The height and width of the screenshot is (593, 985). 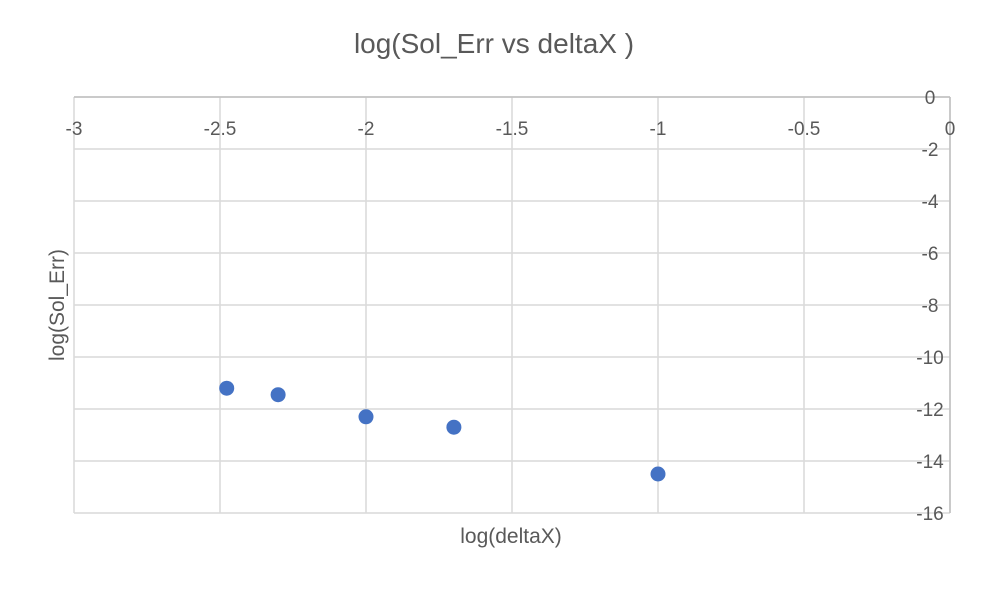 What do you see at coordinates (366, 129) in the screenshot?
I see `x-tick-label: -2` at bounding box center [366, 129].